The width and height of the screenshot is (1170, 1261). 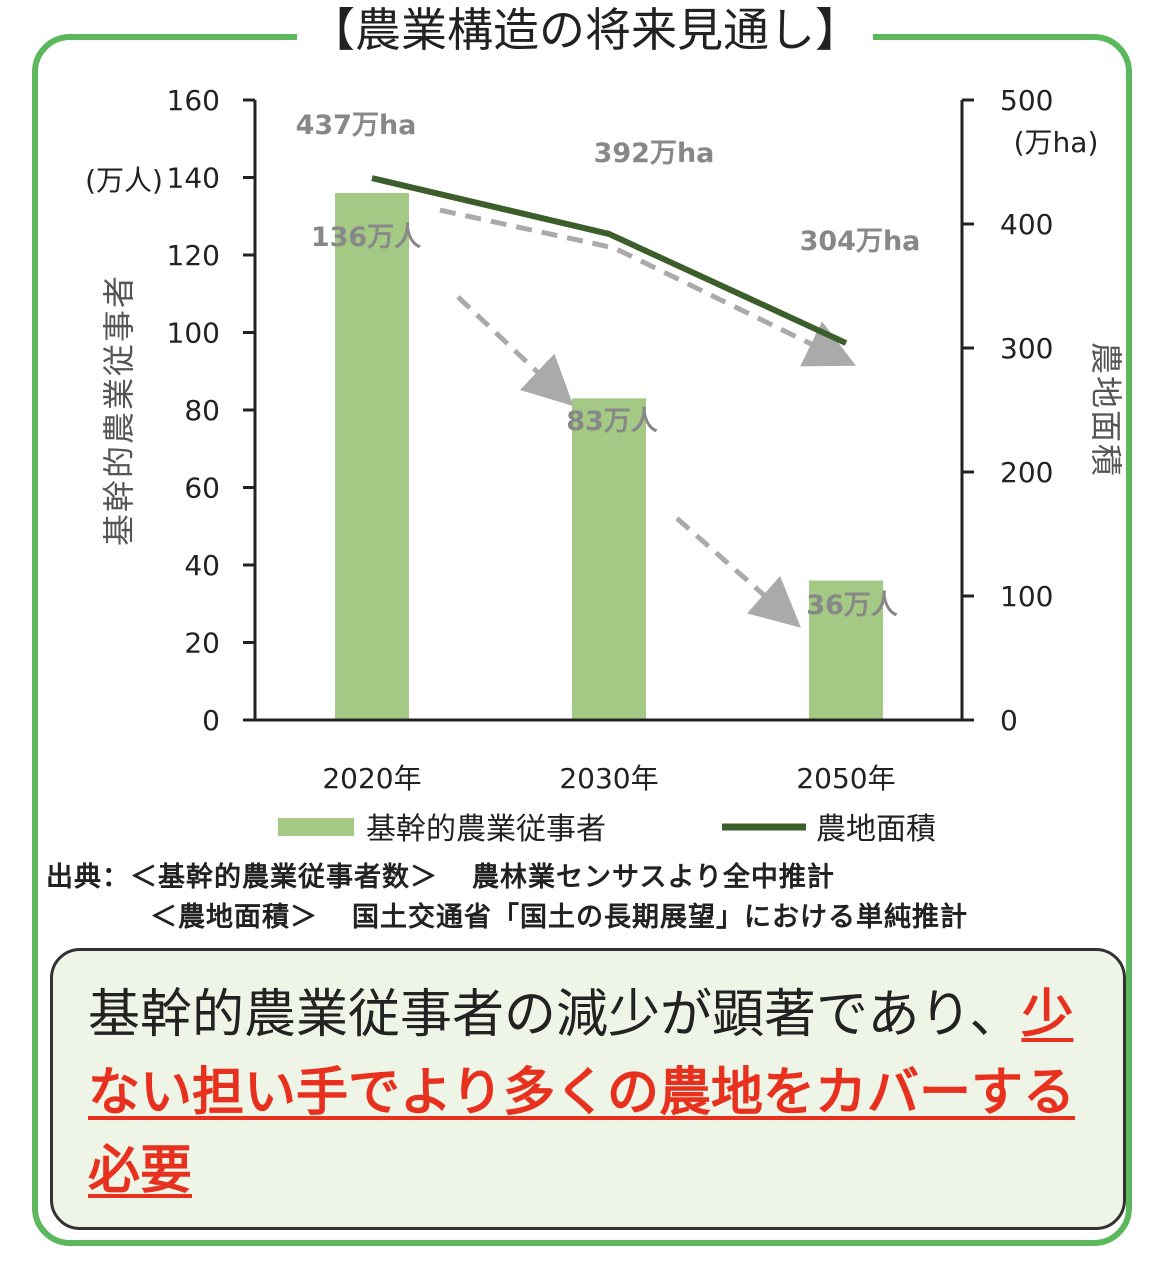 I want to click on land-area-line, so click(x=609, y=260).